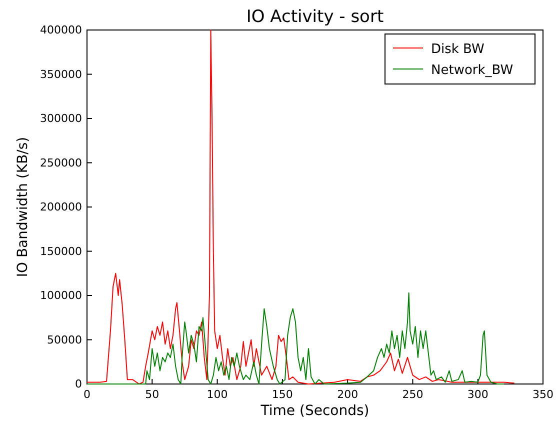 This screenshot has width=558, height=423. What do you see at coordinates (23, 207) in the screenshot?
I see `y-axis-title: IO Bandwidth (KB/s)` at bounding box center [23, 207].